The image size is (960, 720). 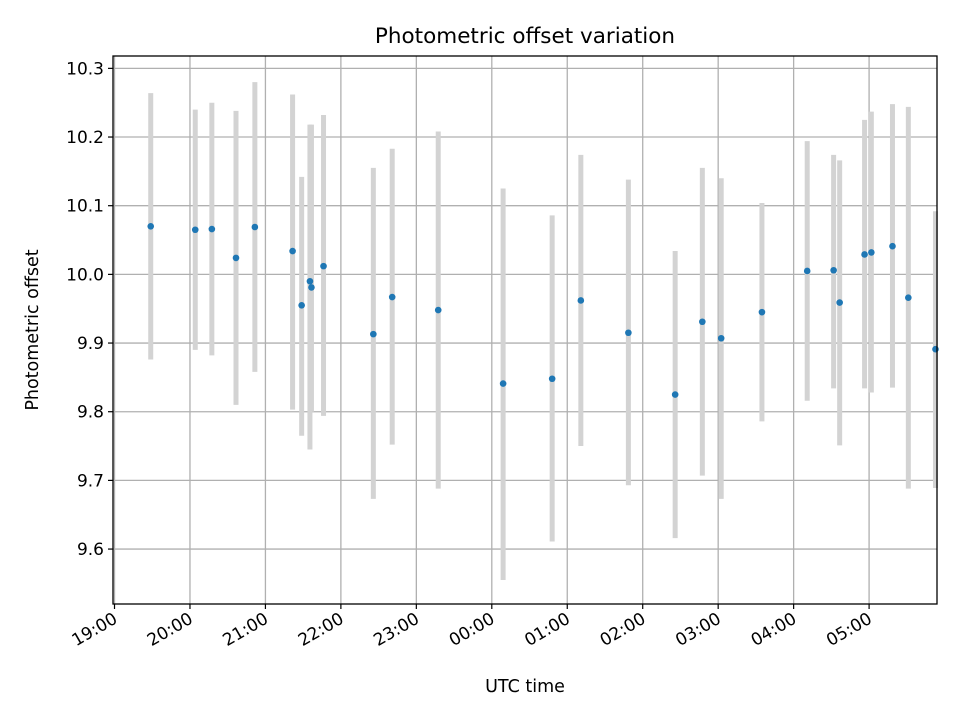 I want to click on y-tick-label: 10.3, so click(x=85, y=69).